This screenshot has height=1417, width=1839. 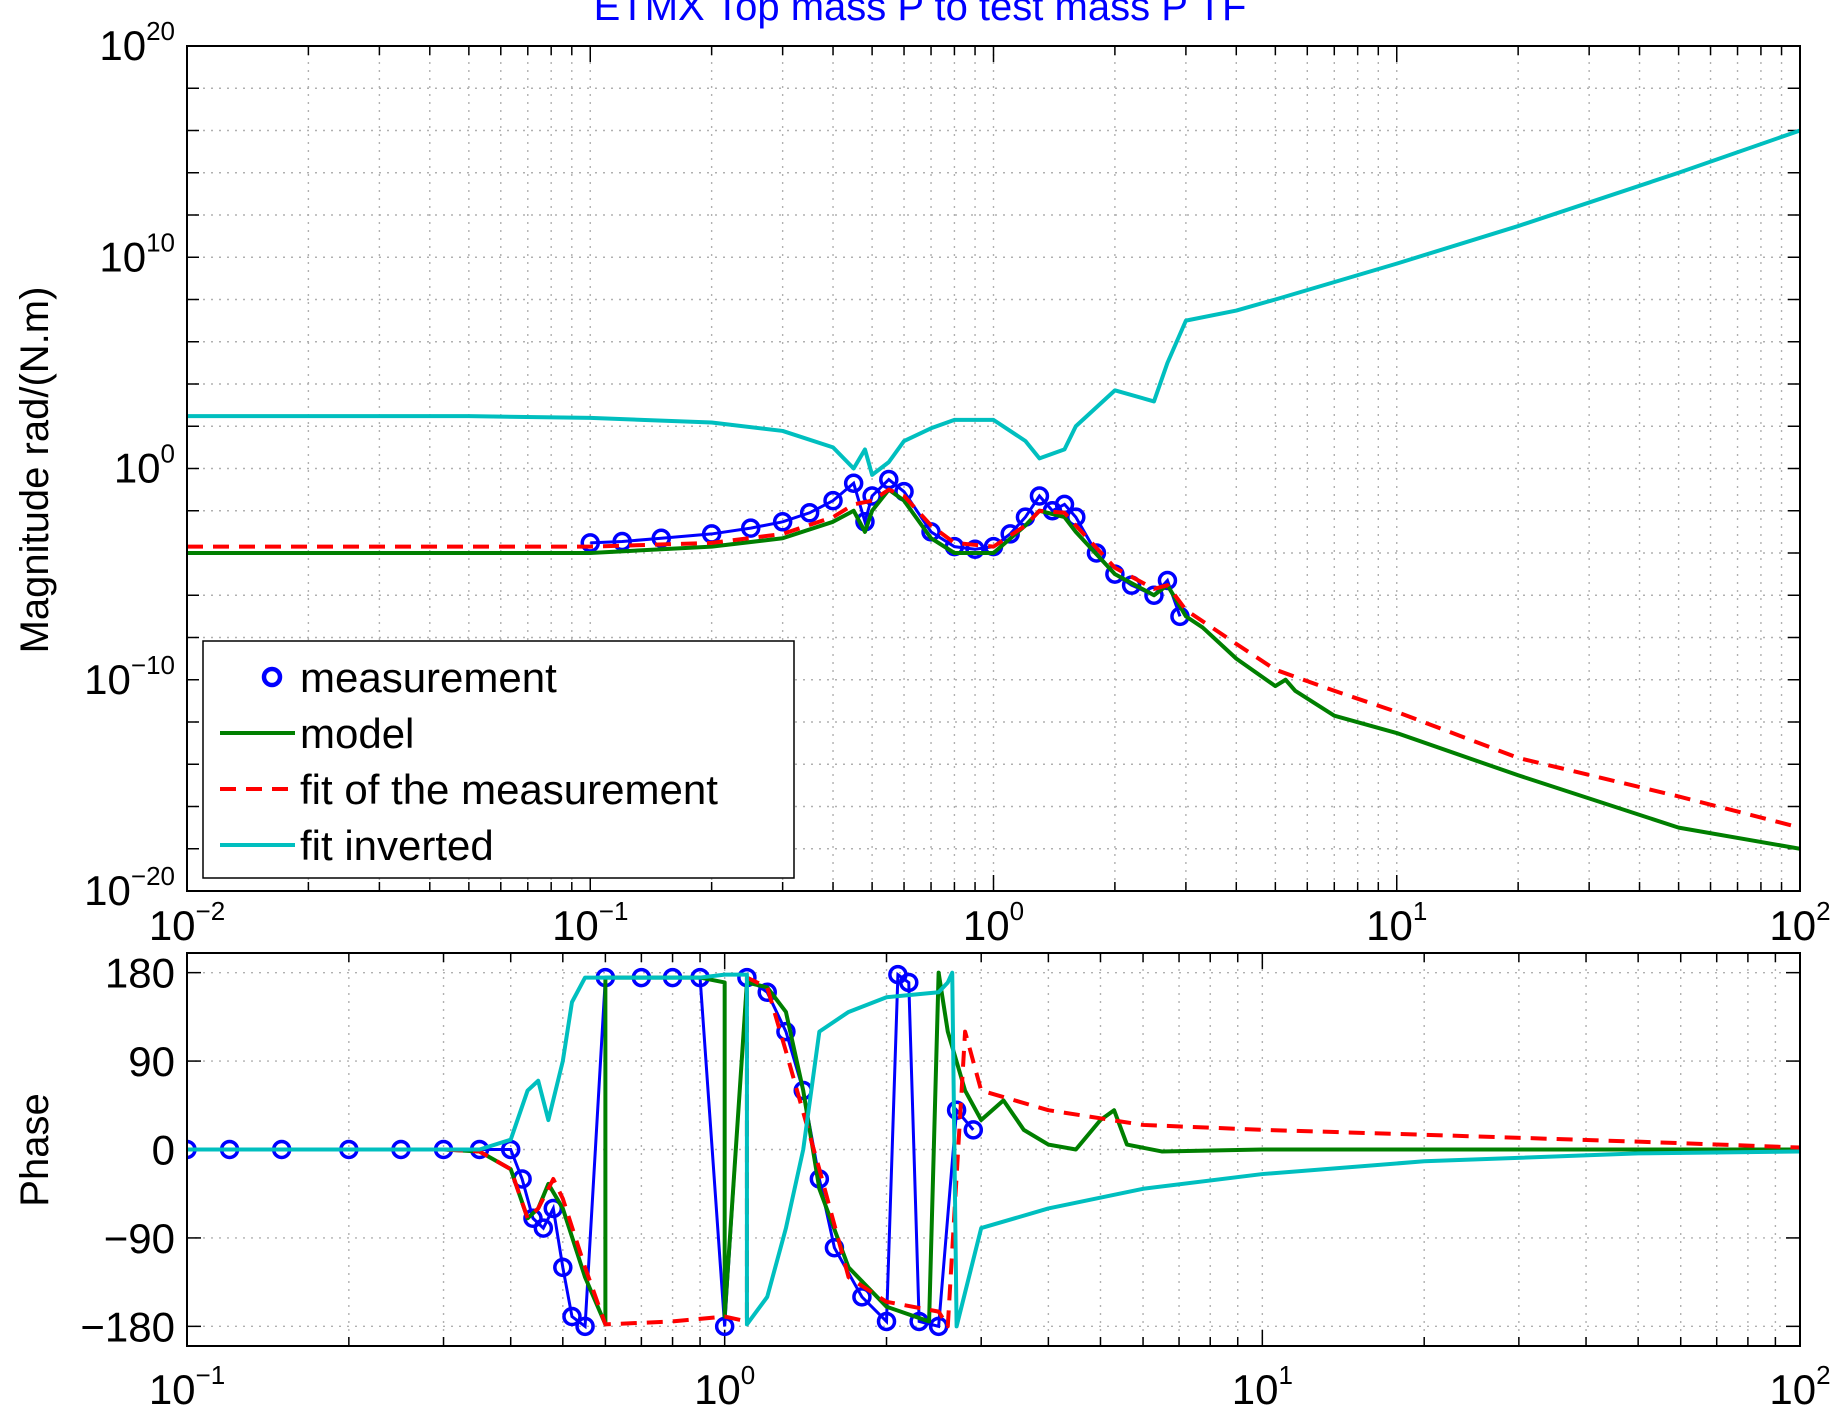 I want to click on legend-label: model, so click(x=357, y=733).